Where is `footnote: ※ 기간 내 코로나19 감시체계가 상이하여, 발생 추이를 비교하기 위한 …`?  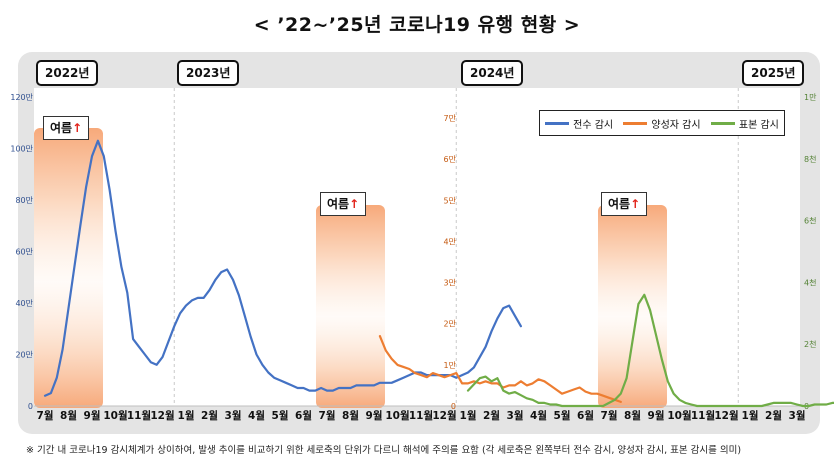 footnote: ※ 기간 내 코로나19 감시체계가 상이하여, 발생 추이를 비교하기 위한 … is located at coordinates (384, 450).